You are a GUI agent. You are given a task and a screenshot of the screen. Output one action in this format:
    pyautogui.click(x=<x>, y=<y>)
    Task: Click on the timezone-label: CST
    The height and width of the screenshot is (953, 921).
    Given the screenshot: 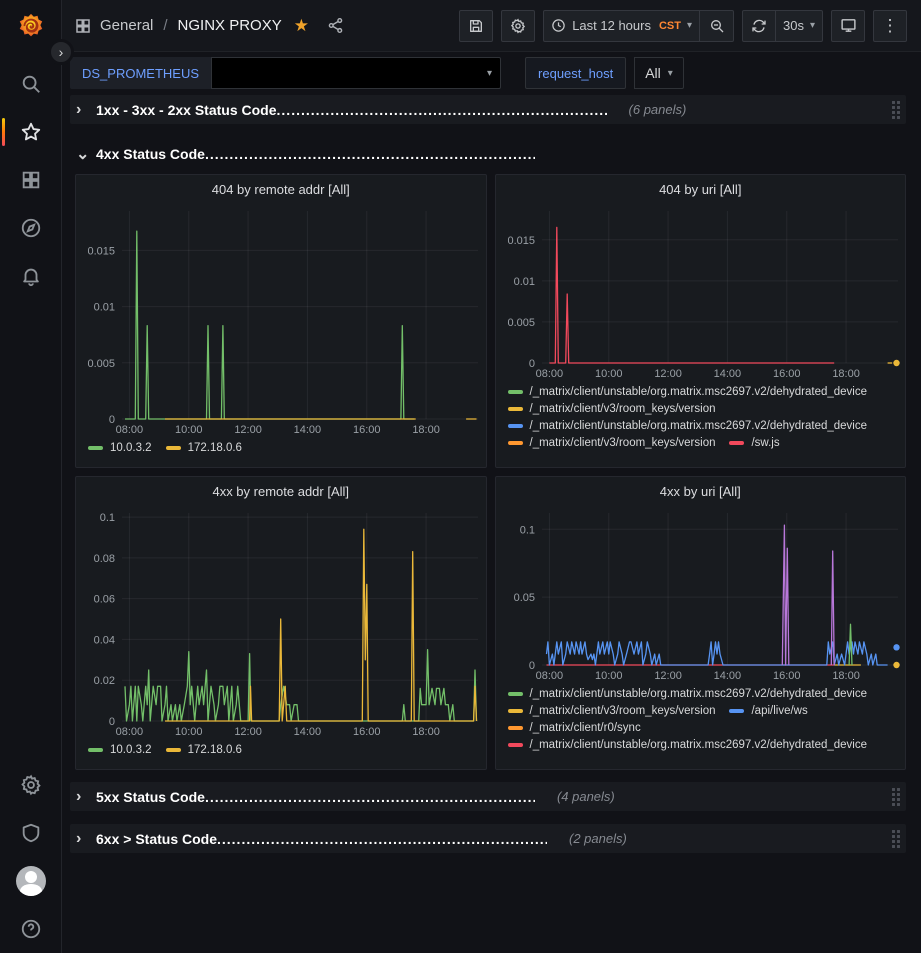 What is the action you would take?
    pyautogui.click(x=669, y=25)
    